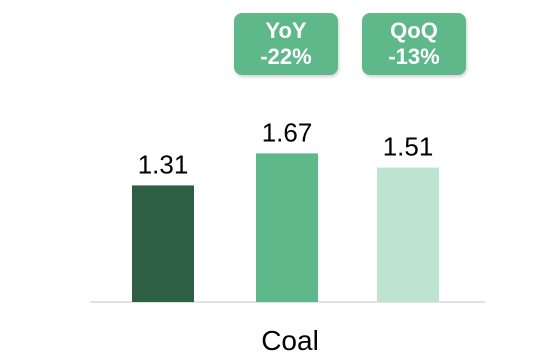 The height and width of the screenshot is (358, 550). I want to click on qoq-badge-label: QoQ, so click(414, 30).